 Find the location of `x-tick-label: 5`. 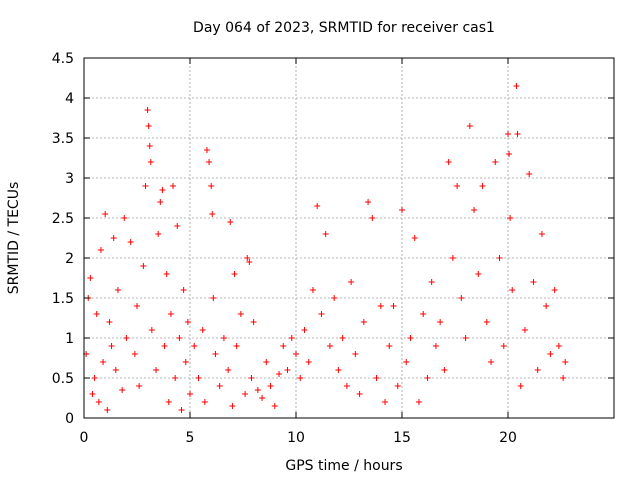

x-tick-label: 5 is located at coordinates (190, 438).